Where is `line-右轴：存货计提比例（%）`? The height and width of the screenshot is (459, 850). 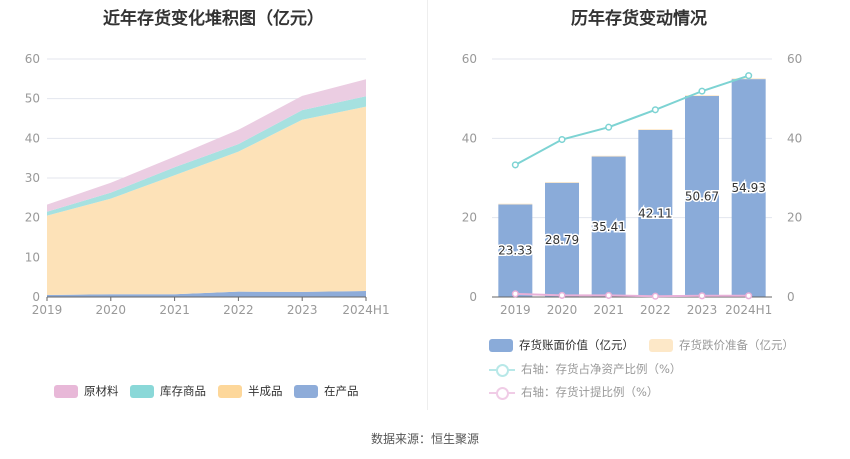
line-右轴：存货计提比例（%） is located at coordinates (632, 295).